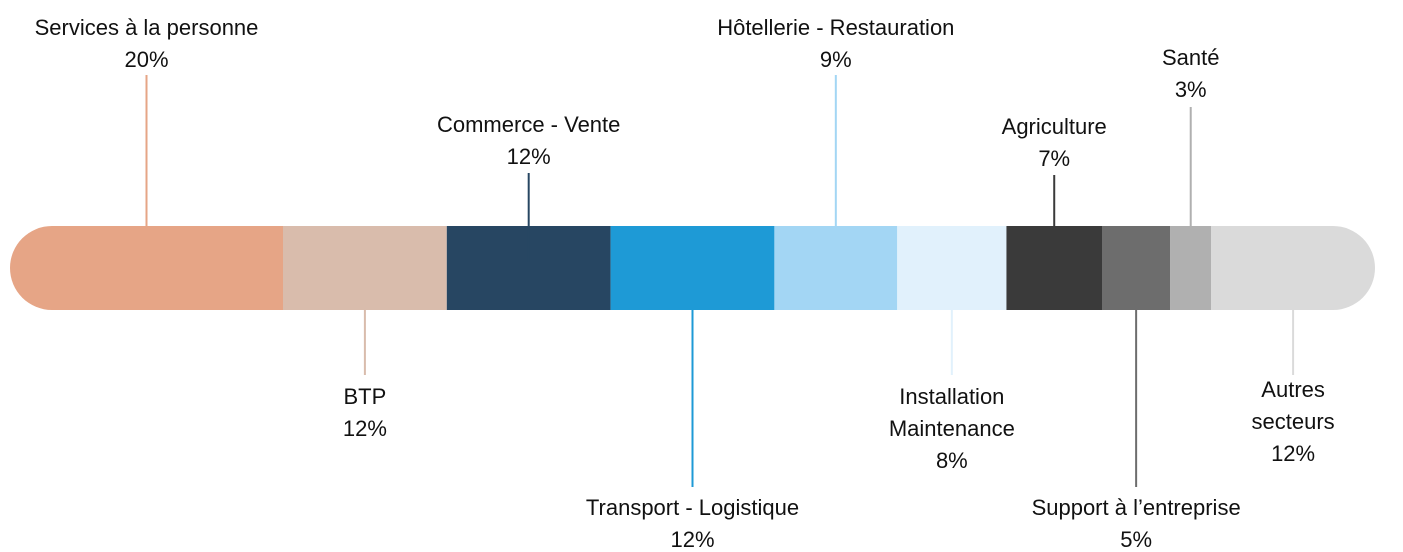 The image size is (1403, 552). What do you see at coordinates (365, 396) in the screenshot?
I see `category-label: BTP` at bounding box center [365, 396].